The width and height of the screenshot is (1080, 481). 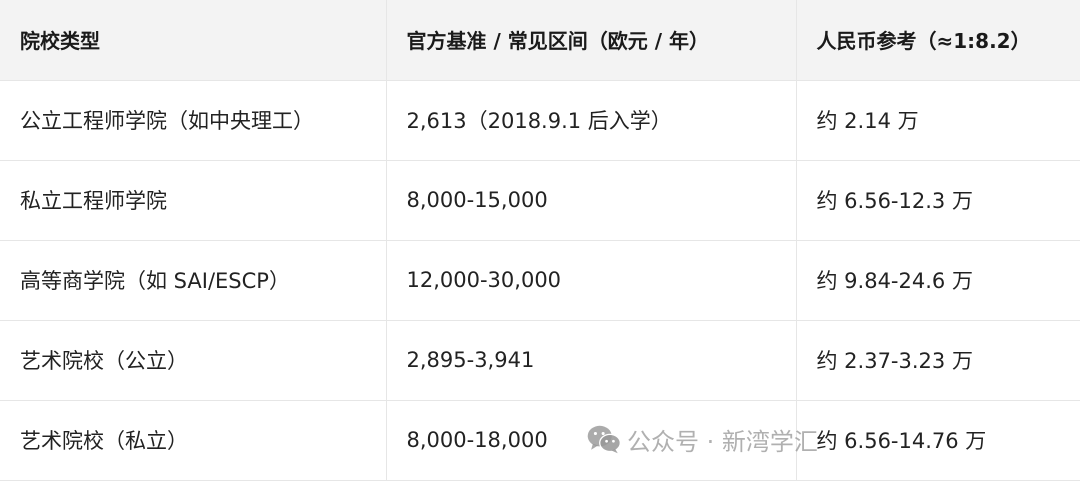 What do you see at coordinates (193, 40) in the screenshot?
I see `header-school-type: 院校类型` at bounding box center [193, 40].